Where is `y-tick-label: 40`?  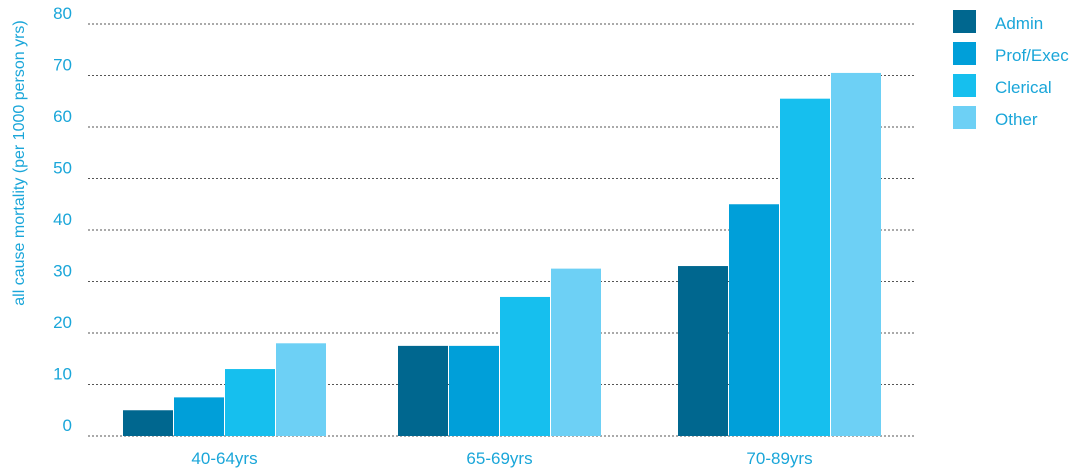
y-tick-label: 40 is located at coordinates (62, 219).